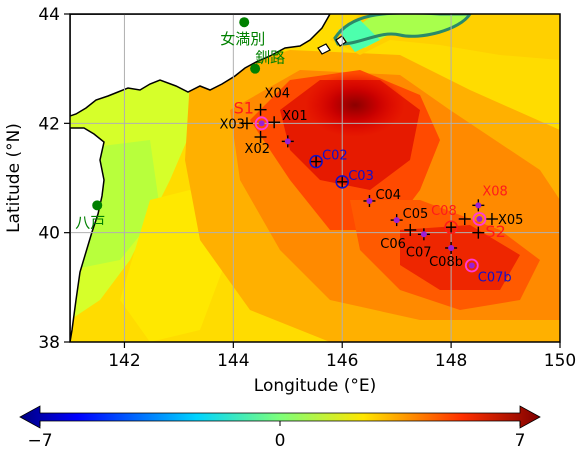 This screenshot has height=456, width=585. I want to click on station-c03: C03, so click(354, 179).